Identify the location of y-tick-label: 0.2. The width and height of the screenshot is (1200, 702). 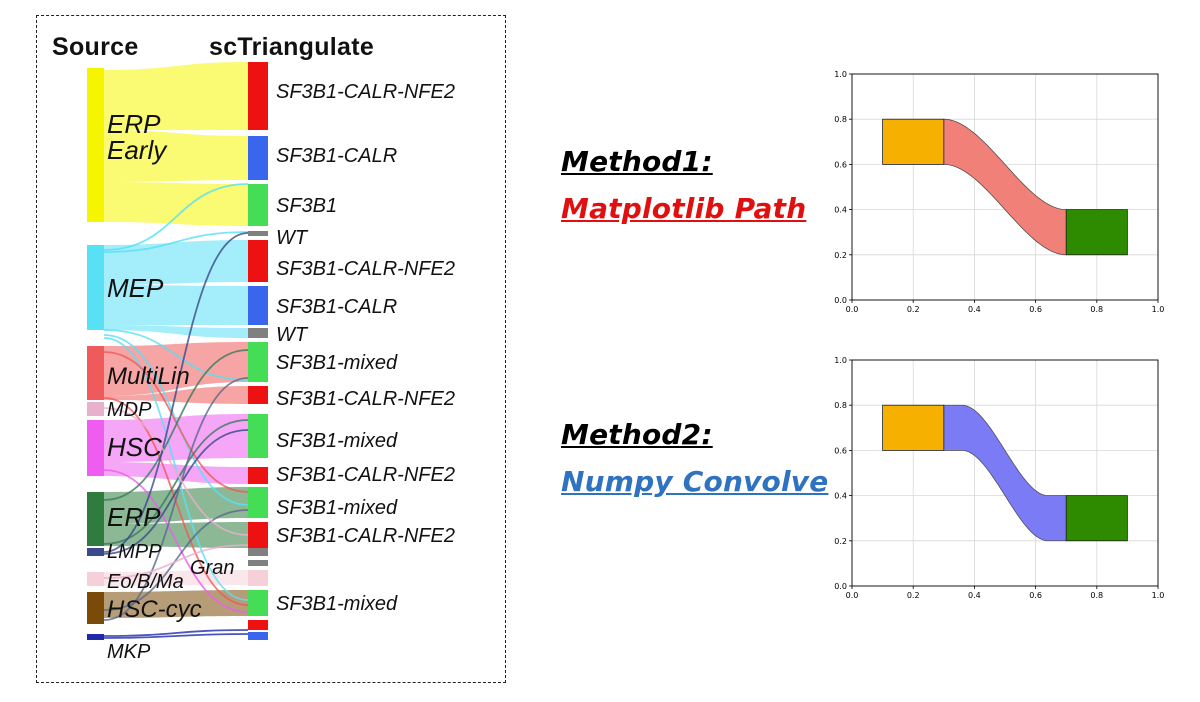
(840, 255).